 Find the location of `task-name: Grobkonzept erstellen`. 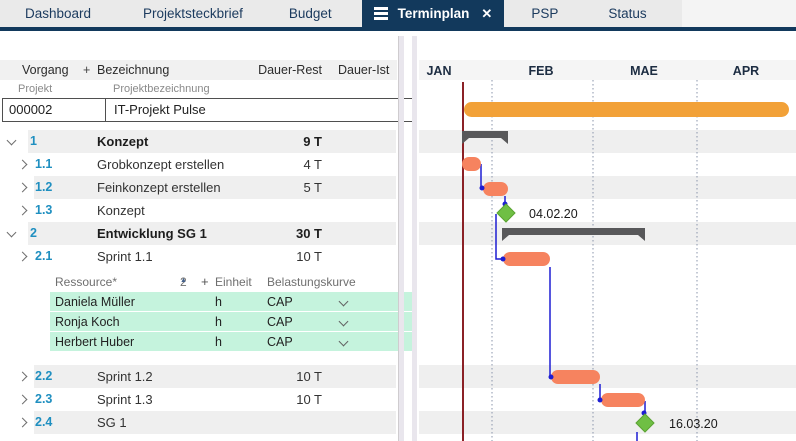

task-name: Grobkonzept erstellen is located at coordinates (161, 164).